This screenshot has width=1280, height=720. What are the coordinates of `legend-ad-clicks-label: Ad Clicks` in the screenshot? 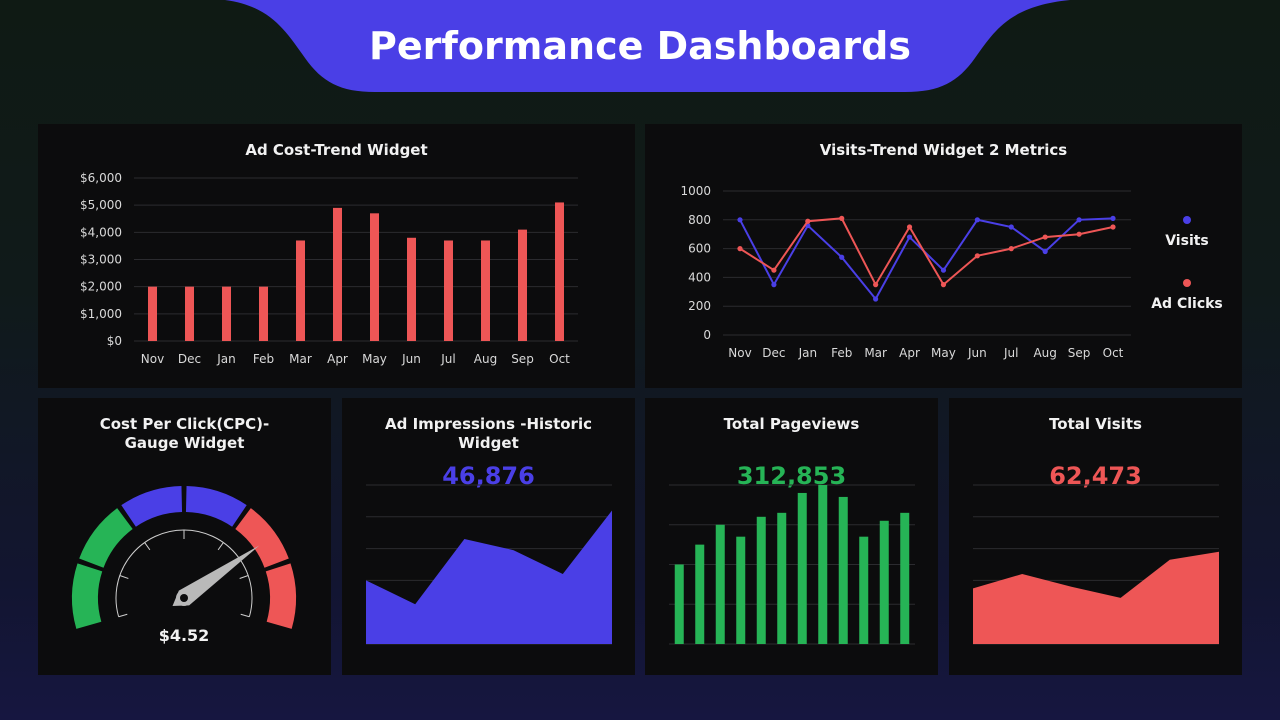 It's located at (1187, 304).